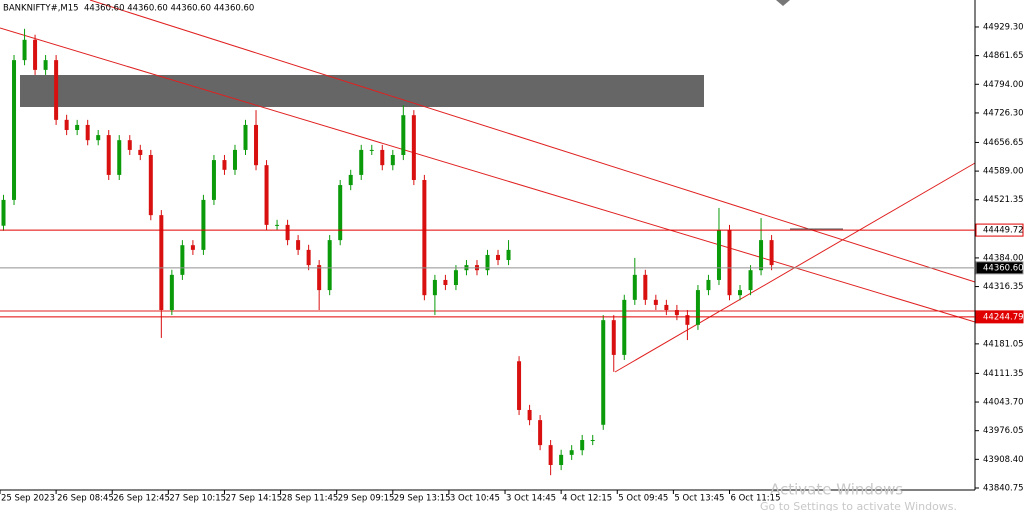  I want to click on y-tick-label: 44929.30, so click(1003, 27).